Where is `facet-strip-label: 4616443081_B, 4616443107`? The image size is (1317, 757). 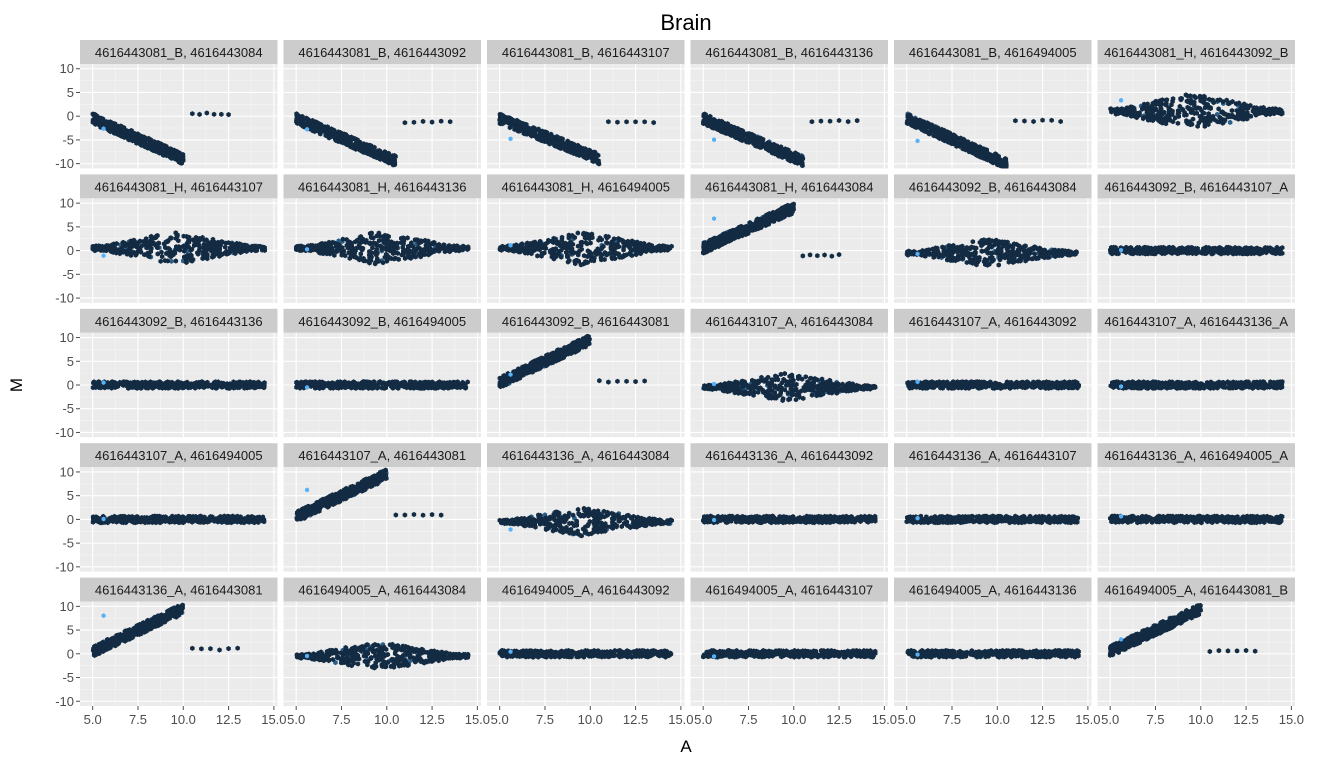 facet-strip-label: 4616443081_B, 4616443107 is located at coordinates (586, 52).